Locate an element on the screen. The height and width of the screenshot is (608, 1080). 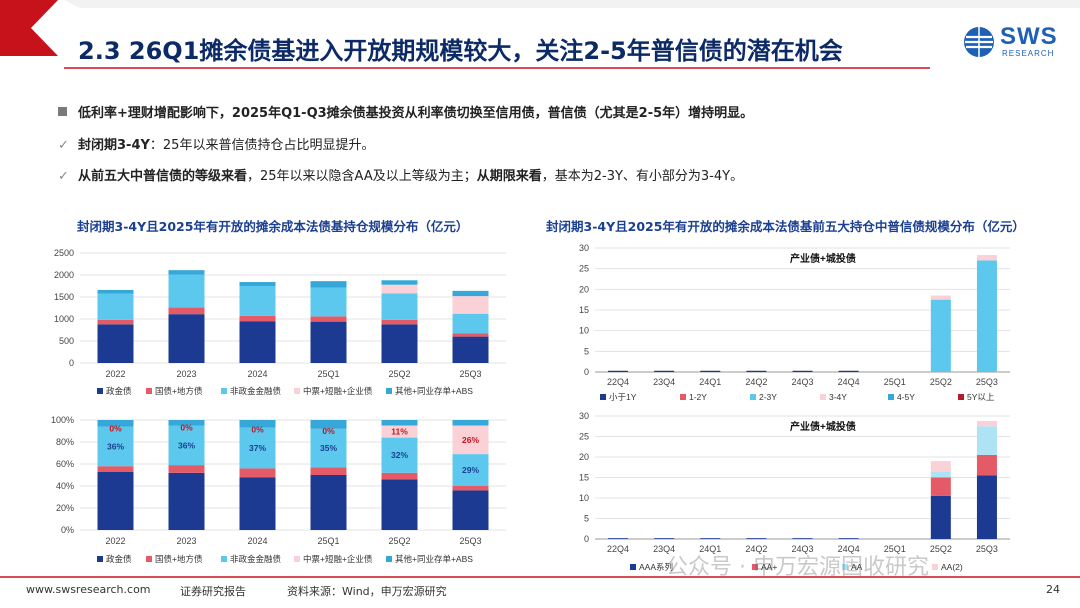
x-tick-label: 25Q3 is located at coordinates (987, 549).